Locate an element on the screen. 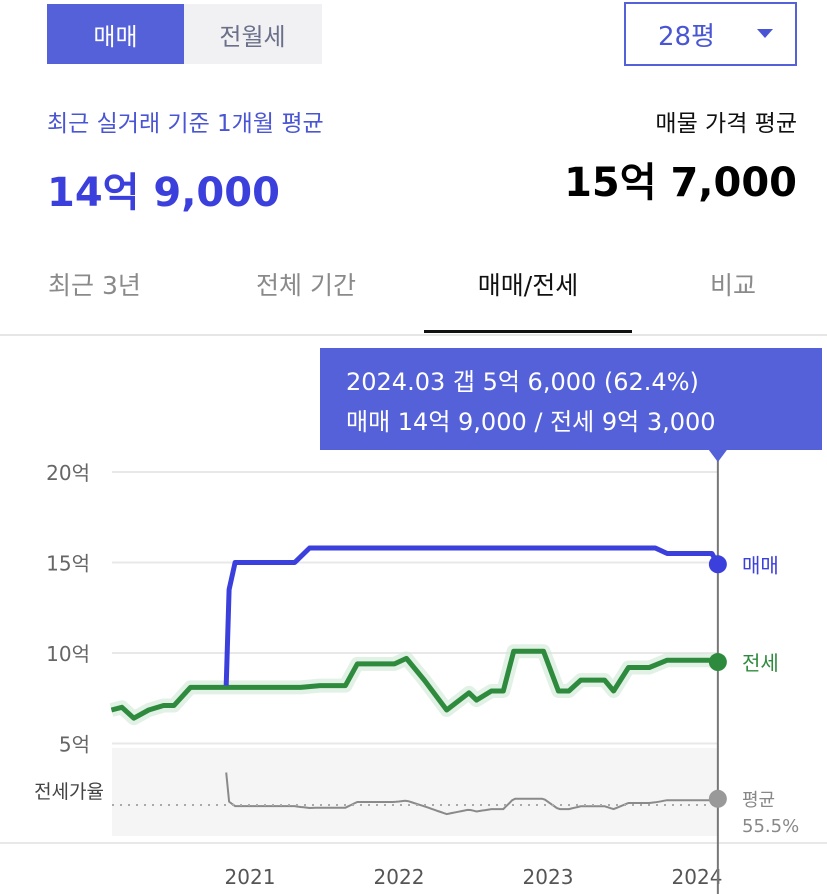 This screenshot has width=827, height=894. y-tick-label: 10억 is located at coordinates (68, 654).